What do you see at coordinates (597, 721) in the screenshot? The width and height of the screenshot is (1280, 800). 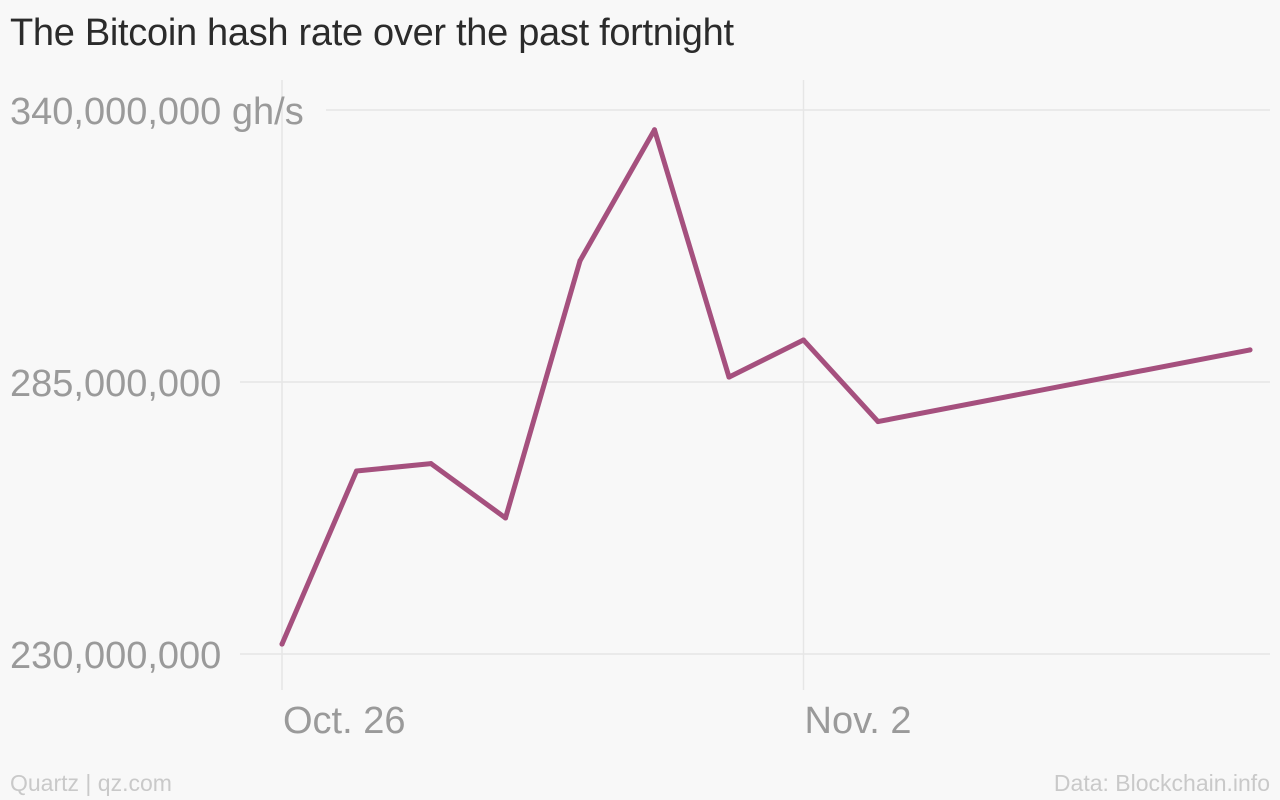 I see `x-axis-ticks: Oct. 26 Nov. 2` at bounding box center [597, 721].